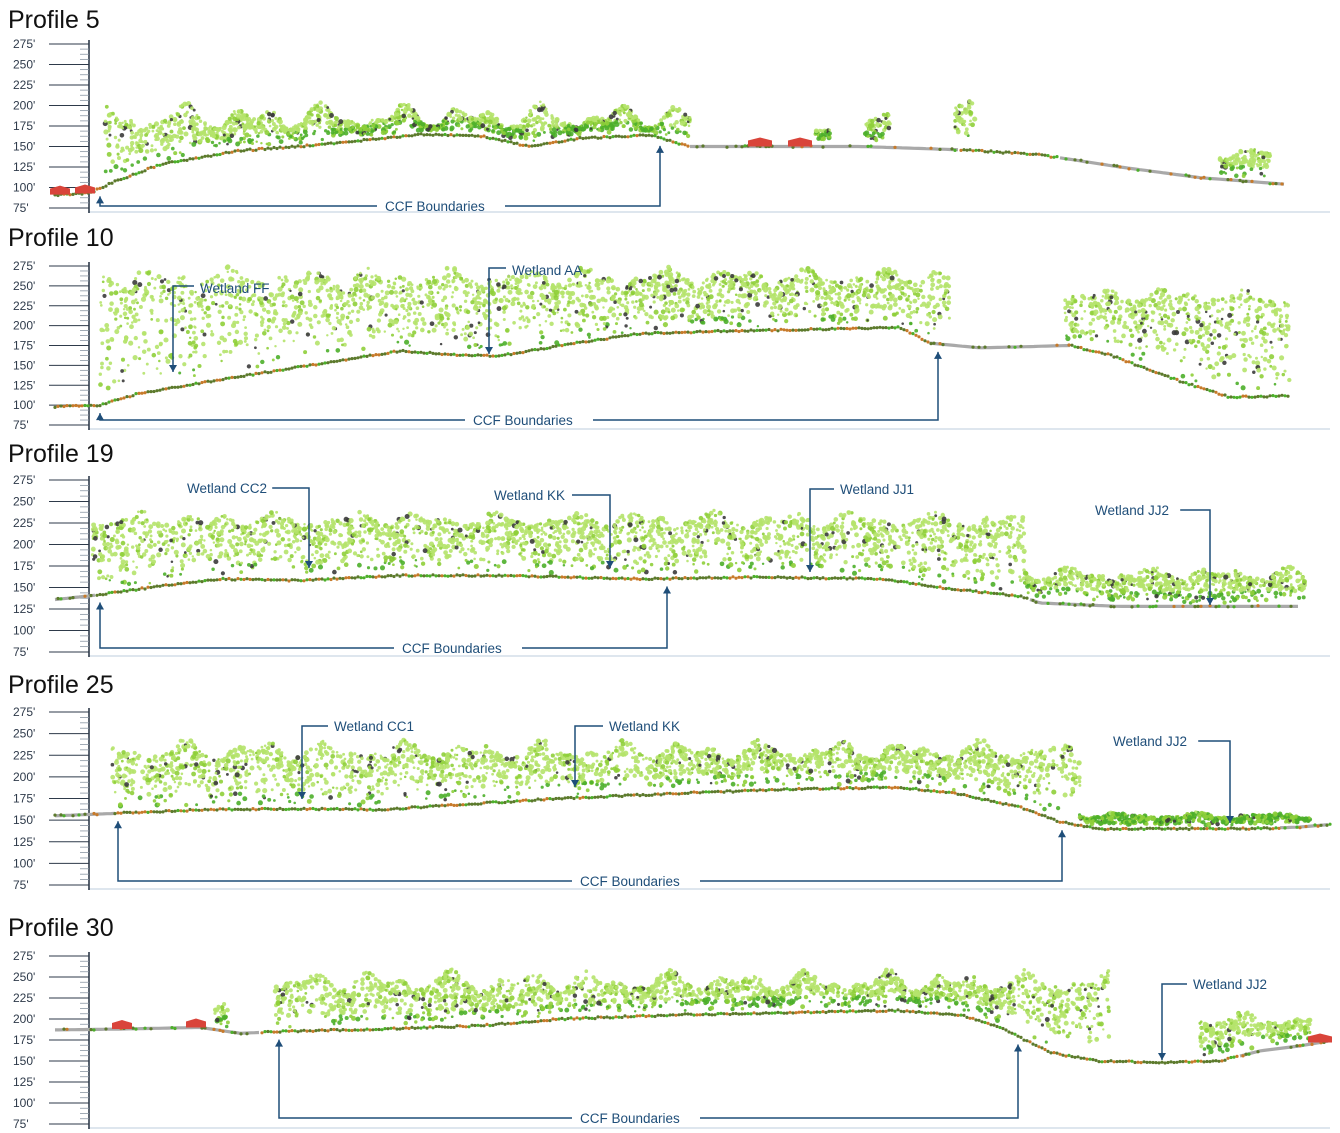 This screenshot has width=1340, height=1133. Describe the element at coordinates (24, 126) in the screenshot. I see `y-tick-label: 175'` at that location.